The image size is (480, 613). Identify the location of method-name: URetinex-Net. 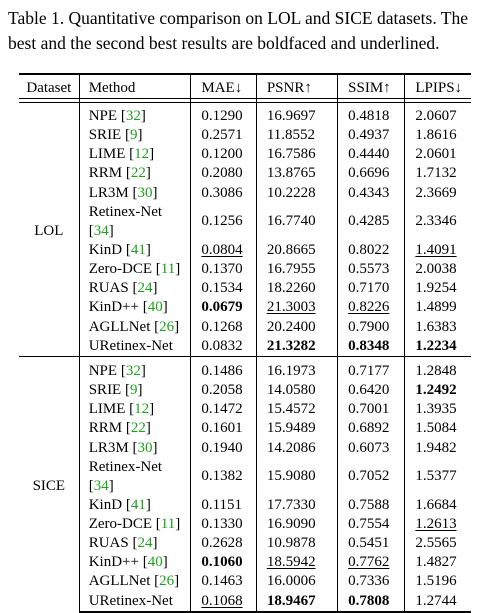
(130, 600).